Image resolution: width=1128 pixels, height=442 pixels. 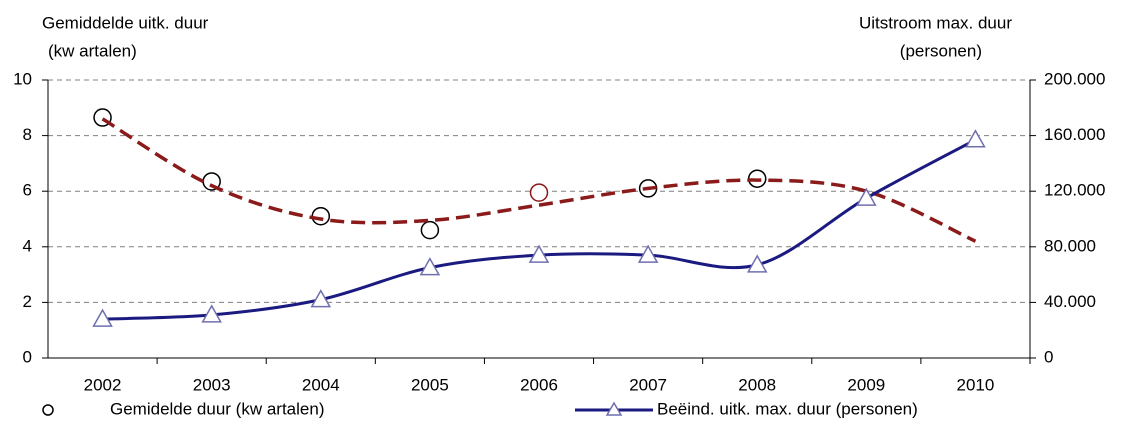 What do you see at coordinates (787, 408) in the screenshot?
I see `legend-label: Beëind. uitk. max. duur (personen)` at bounding box center [787, 408].